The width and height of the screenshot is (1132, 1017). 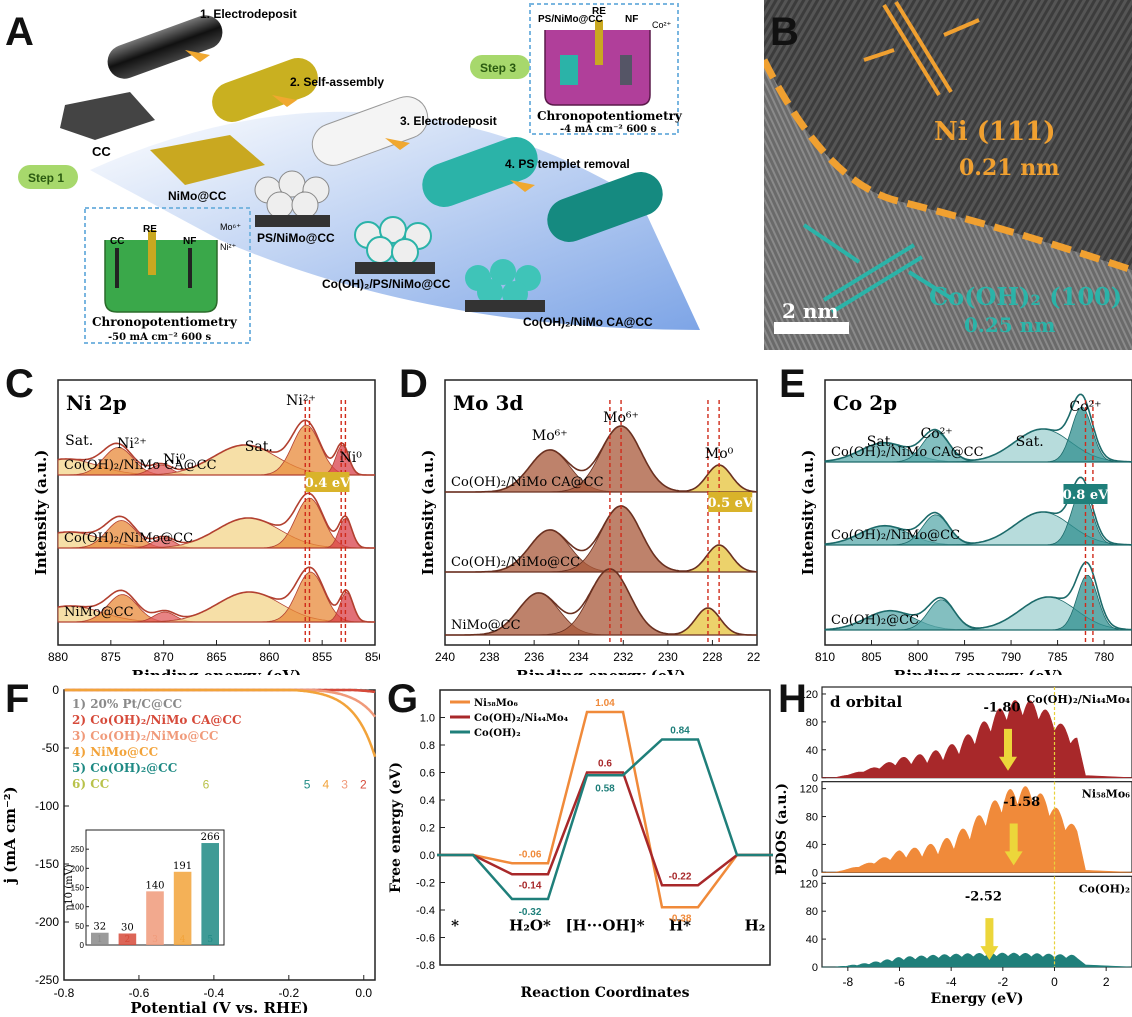 I want to click on reaction-step-label: H₂, so click(x=755, y=926).